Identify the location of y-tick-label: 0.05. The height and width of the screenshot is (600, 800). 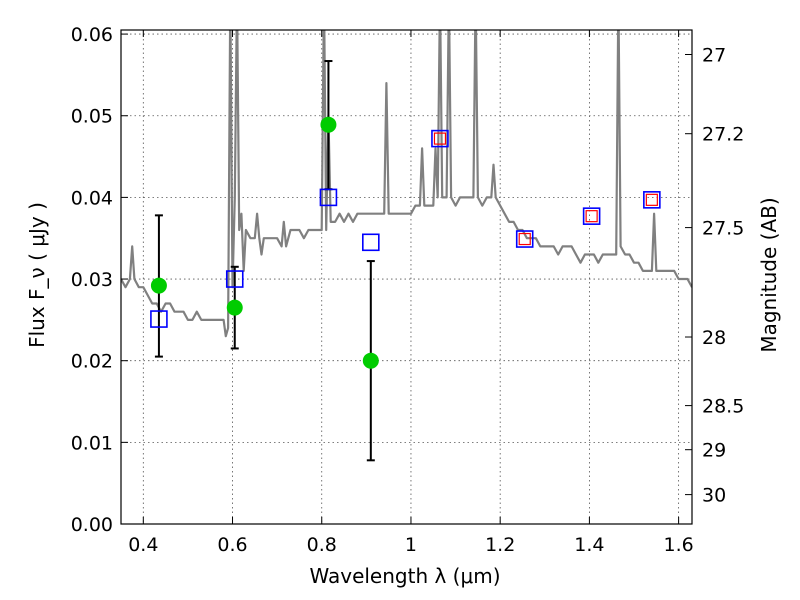
(92, 117).